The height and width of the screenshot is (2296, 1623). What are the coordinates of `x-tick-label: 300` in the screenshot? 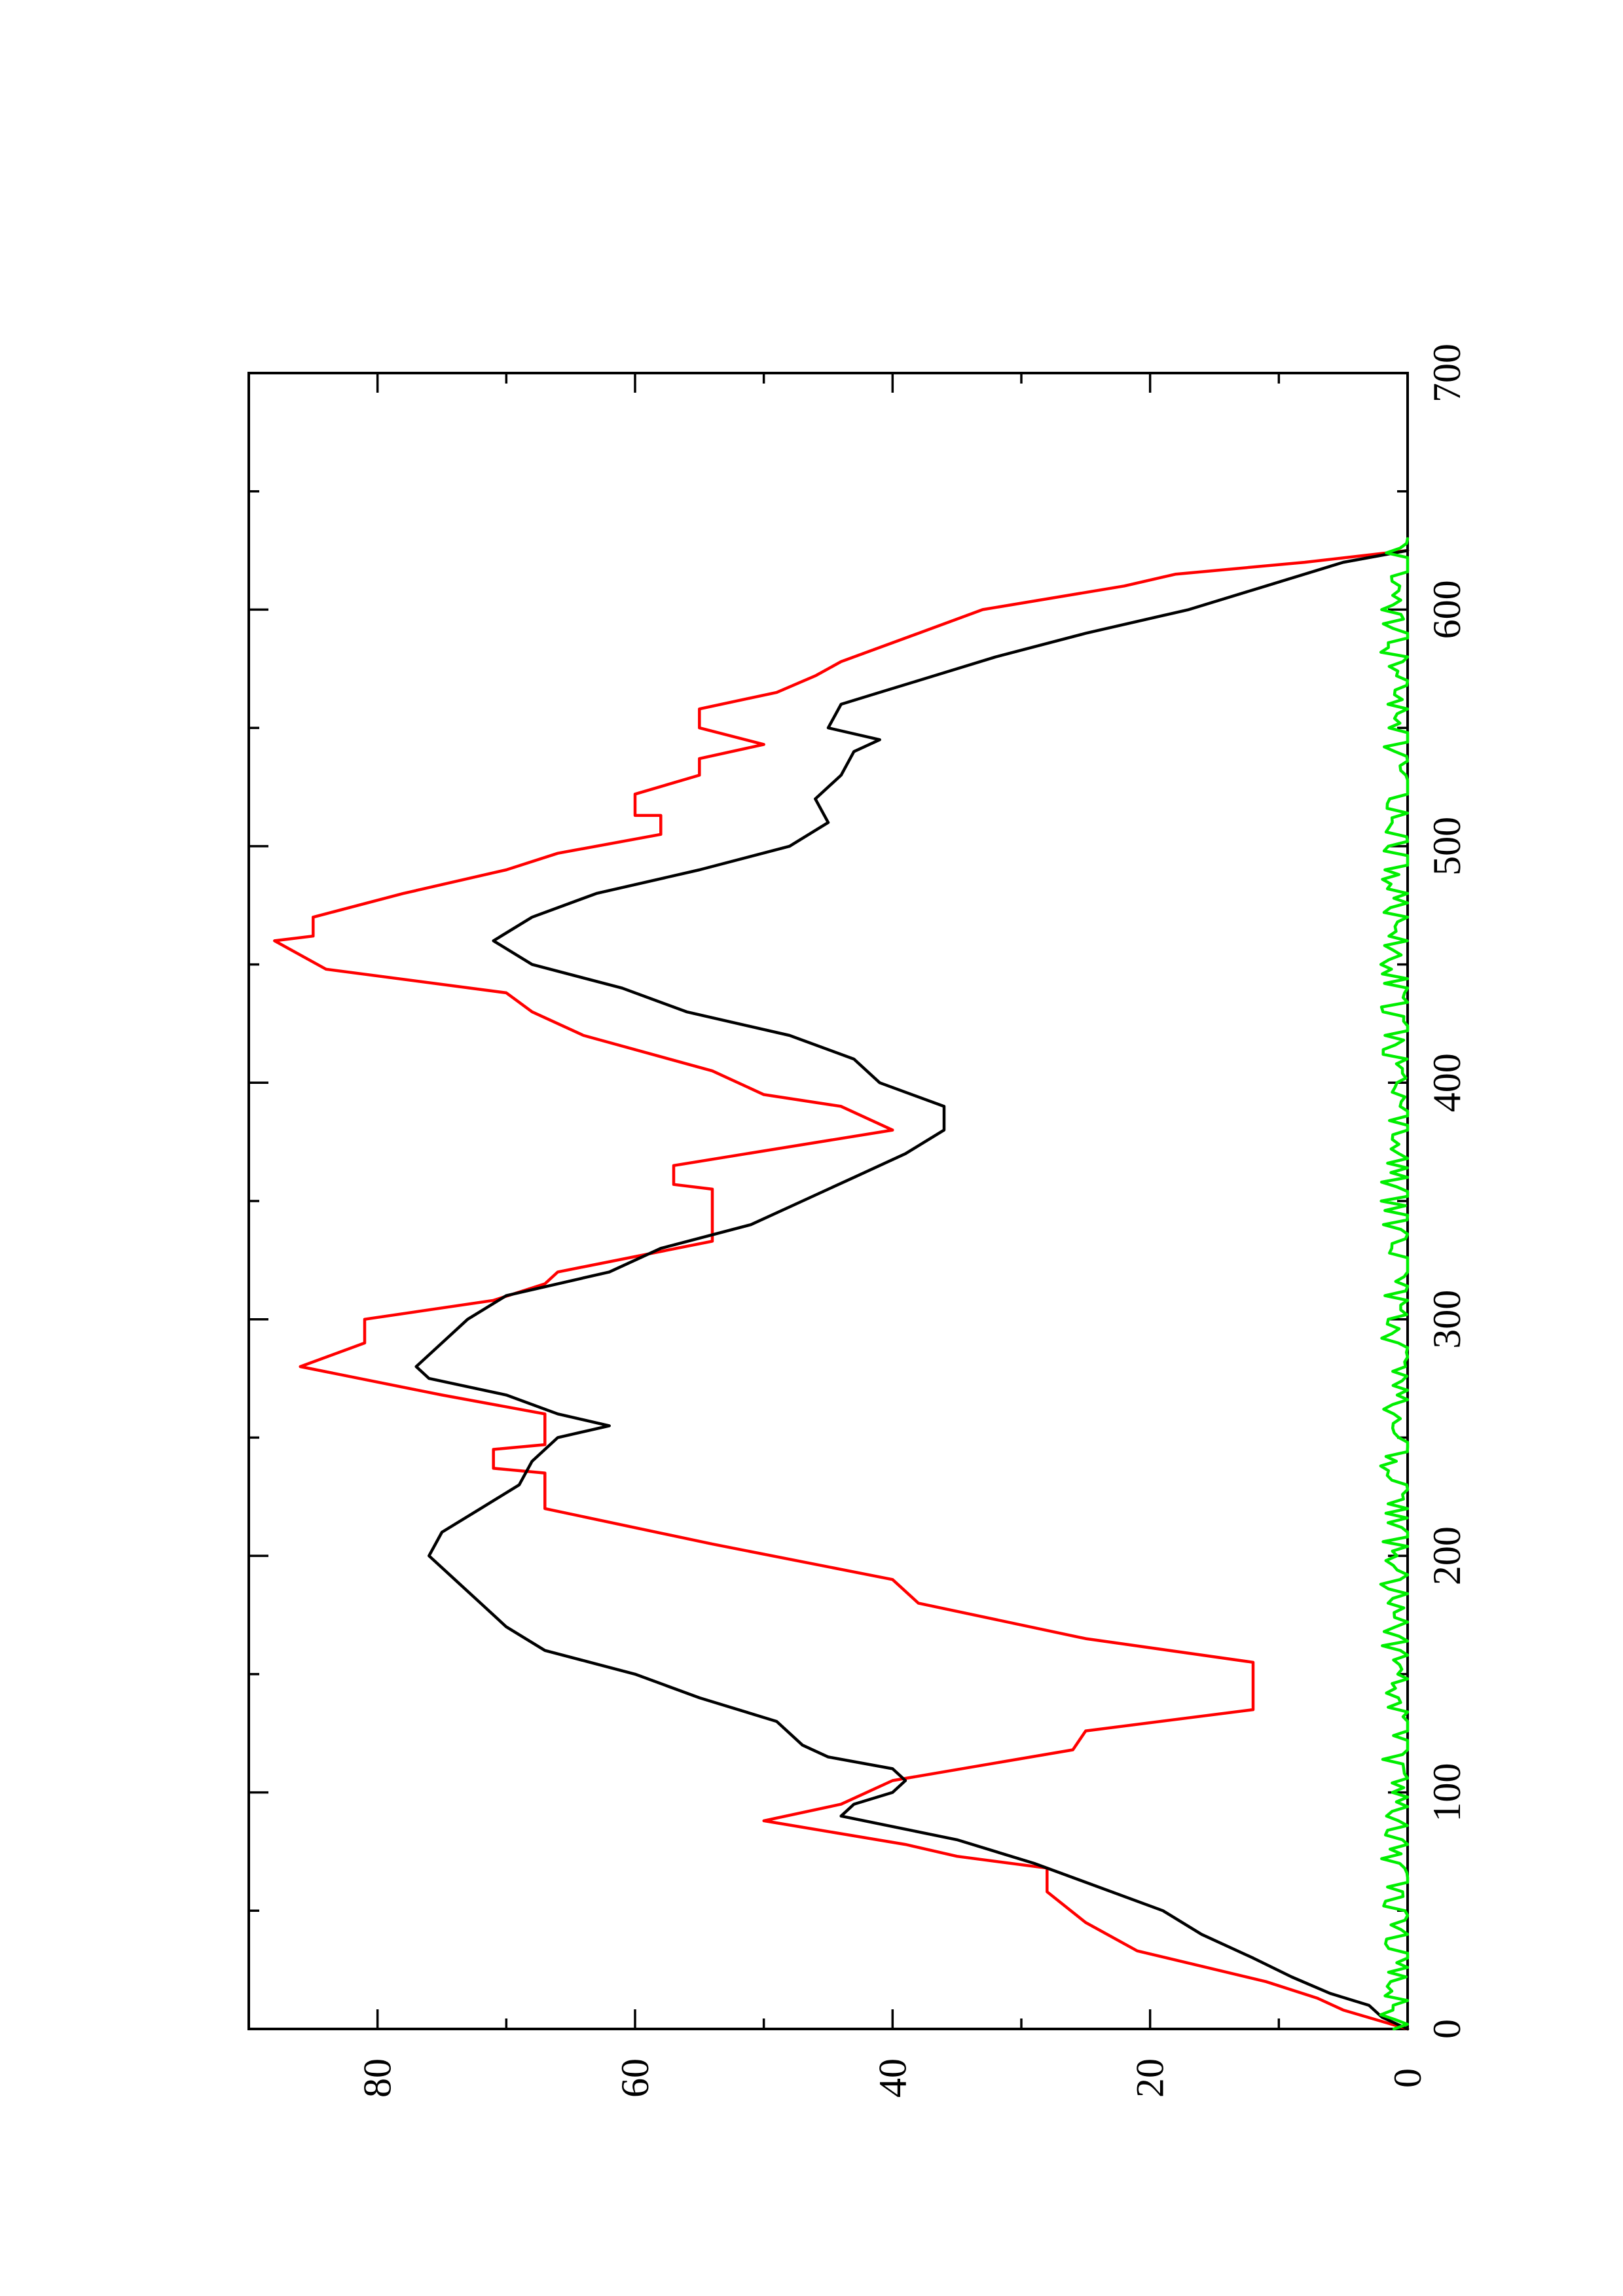 It's located at (1446, 1319).